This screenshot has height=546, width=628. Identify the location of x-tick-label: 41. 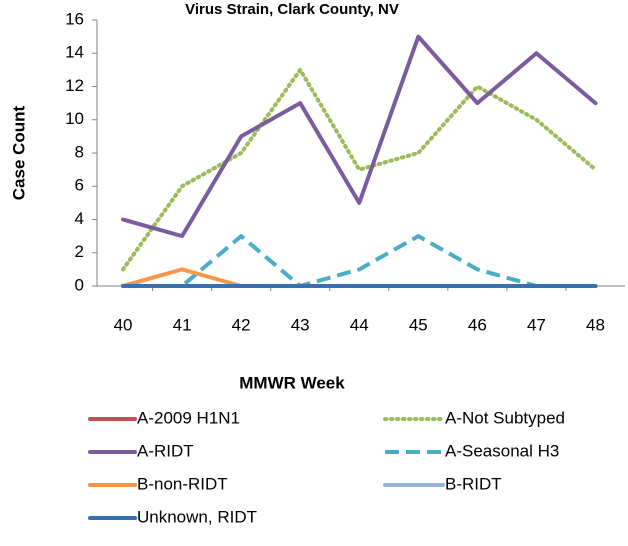
(182, 324).